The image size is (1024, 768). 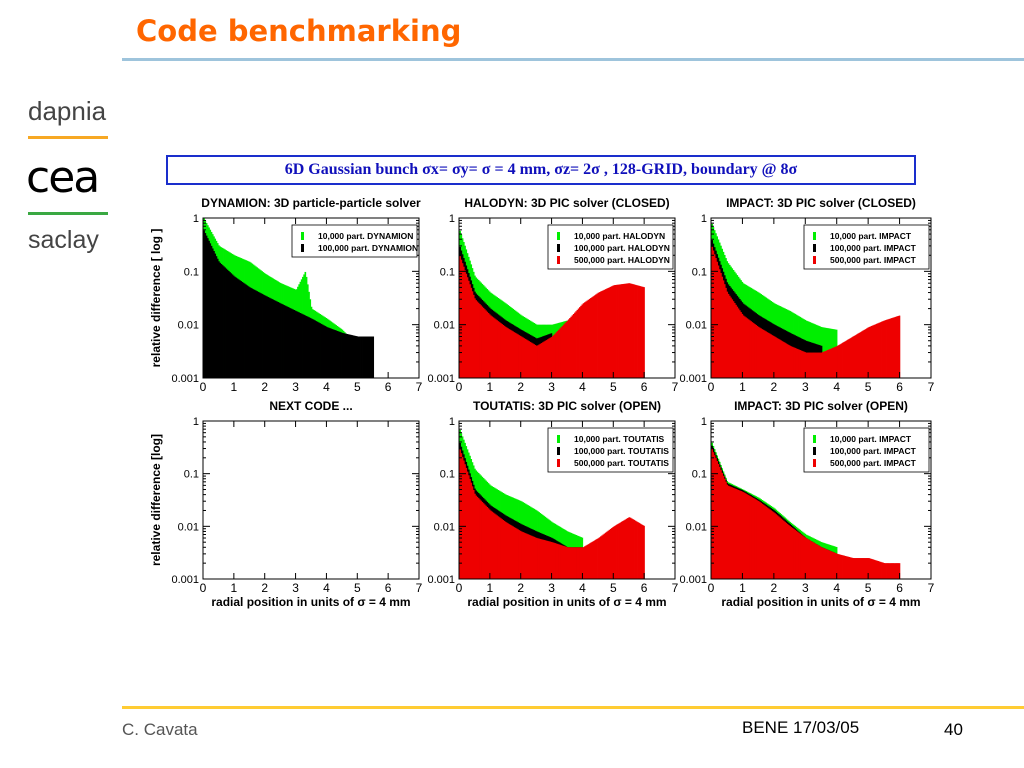 I want to click on x-tick-label: 7, so click(x=931, y=387).